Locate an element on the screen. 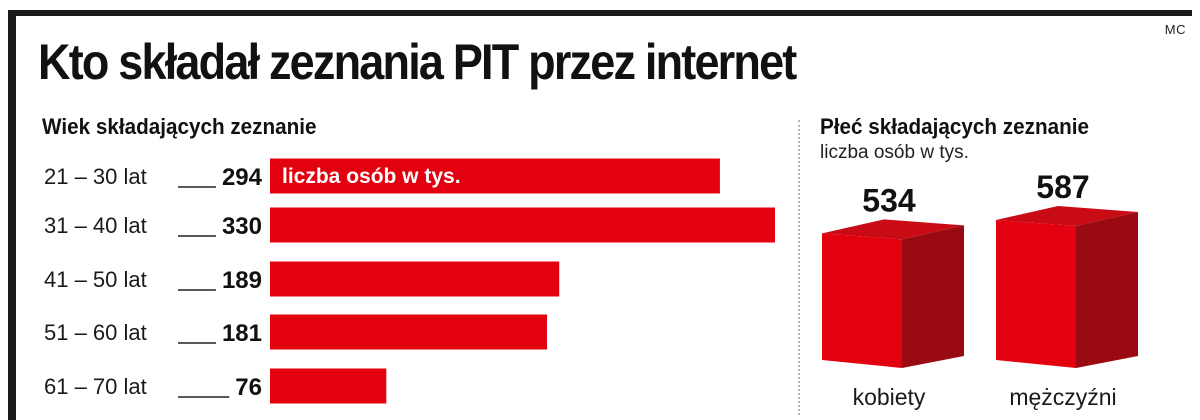 The image size is (1200, 420). page-title: Kto składał zeznania PIT przez internet is located at coordinates (417, 62).